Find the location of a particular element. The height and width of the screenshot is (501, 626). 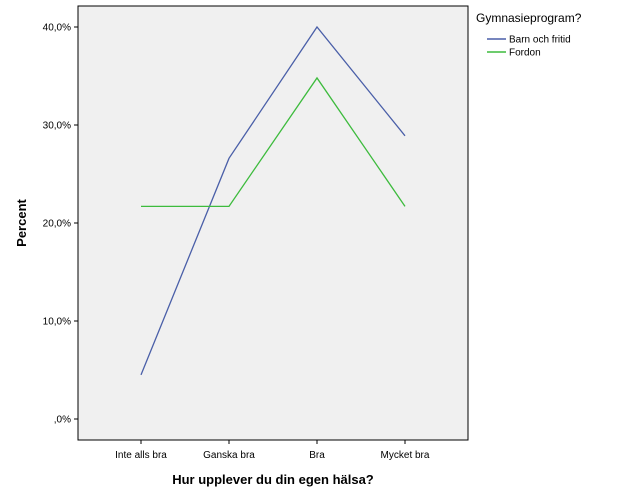

y-tick-label: ,0% is located at coordinates (62, 420).